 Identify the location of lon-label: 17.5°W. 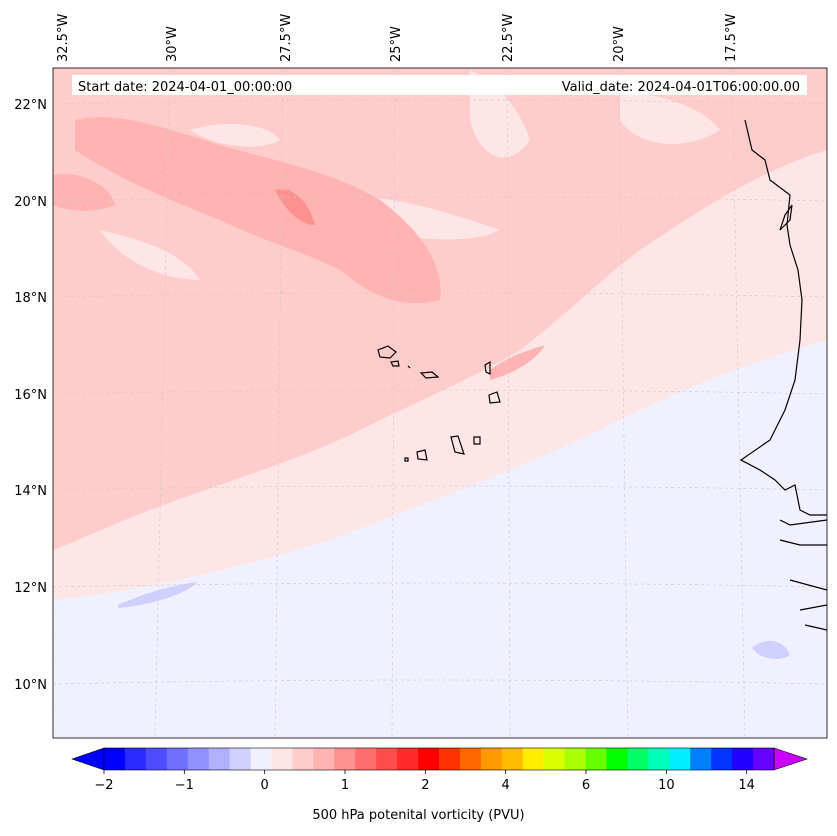
(731, 38).